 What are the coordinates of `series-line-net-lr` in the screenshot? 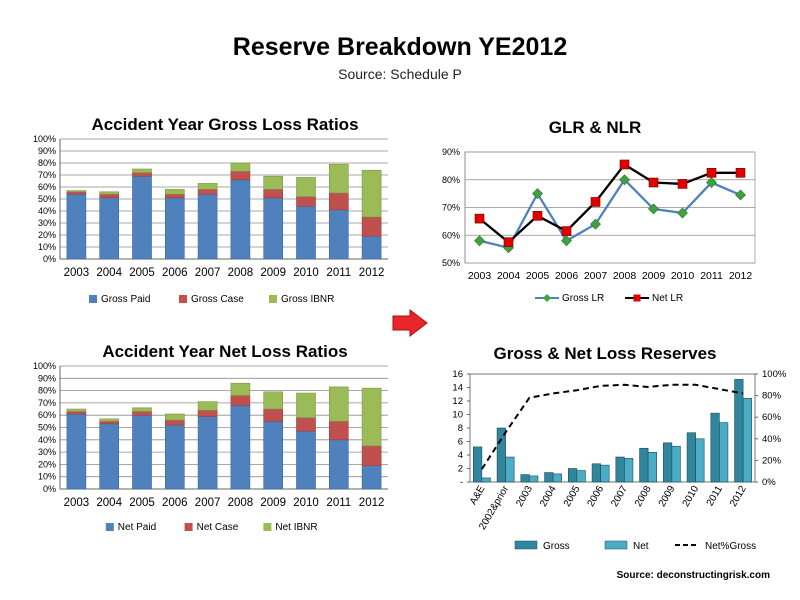 It's located at (609, 203).